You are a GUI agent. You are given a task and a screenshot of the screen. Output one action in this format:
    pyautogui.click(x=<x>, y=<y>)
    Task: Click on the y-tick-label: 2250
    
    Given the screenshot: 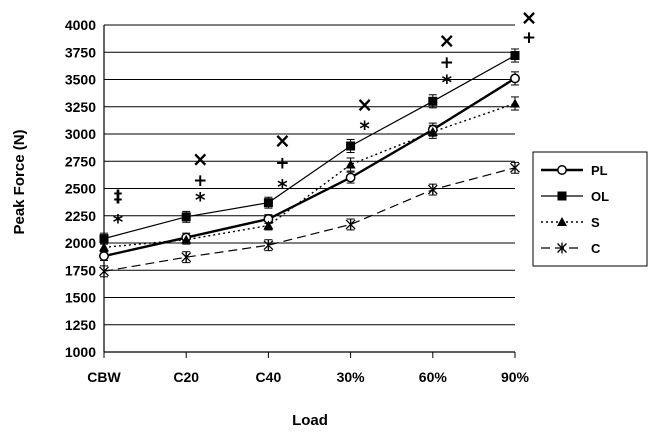 What is the action you would take?
    pyautogui.click(x=80, y=216)
    